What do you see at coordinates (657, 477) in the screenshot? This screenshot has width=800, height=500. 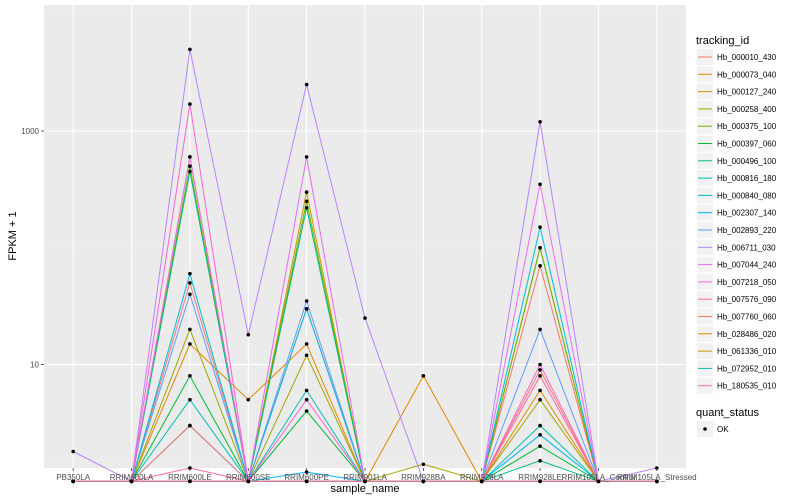 I see `x-tick-label: RRIM105LA_Stressed` at bounding box center [657, 477].